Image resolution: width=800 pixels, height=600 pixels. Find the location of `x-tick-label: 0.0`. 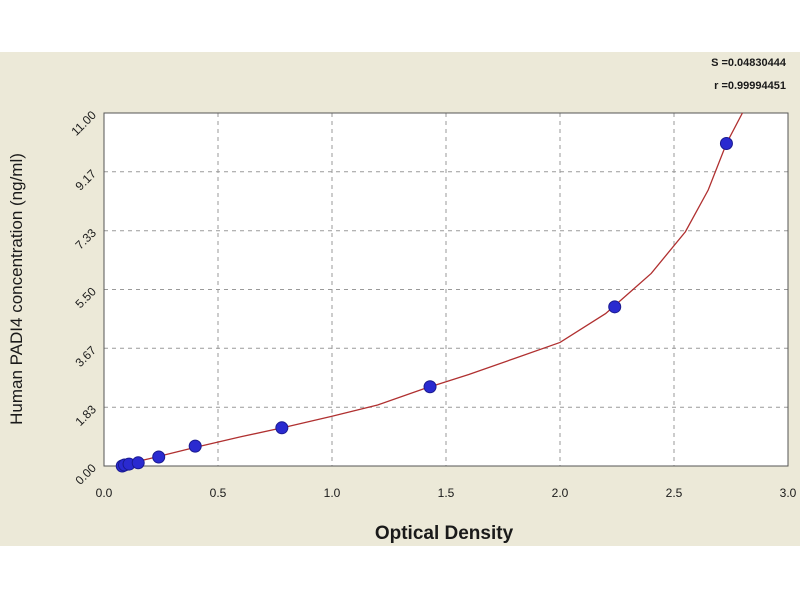

x-tick-label: 0.0 is located at coordinates (104, 493).